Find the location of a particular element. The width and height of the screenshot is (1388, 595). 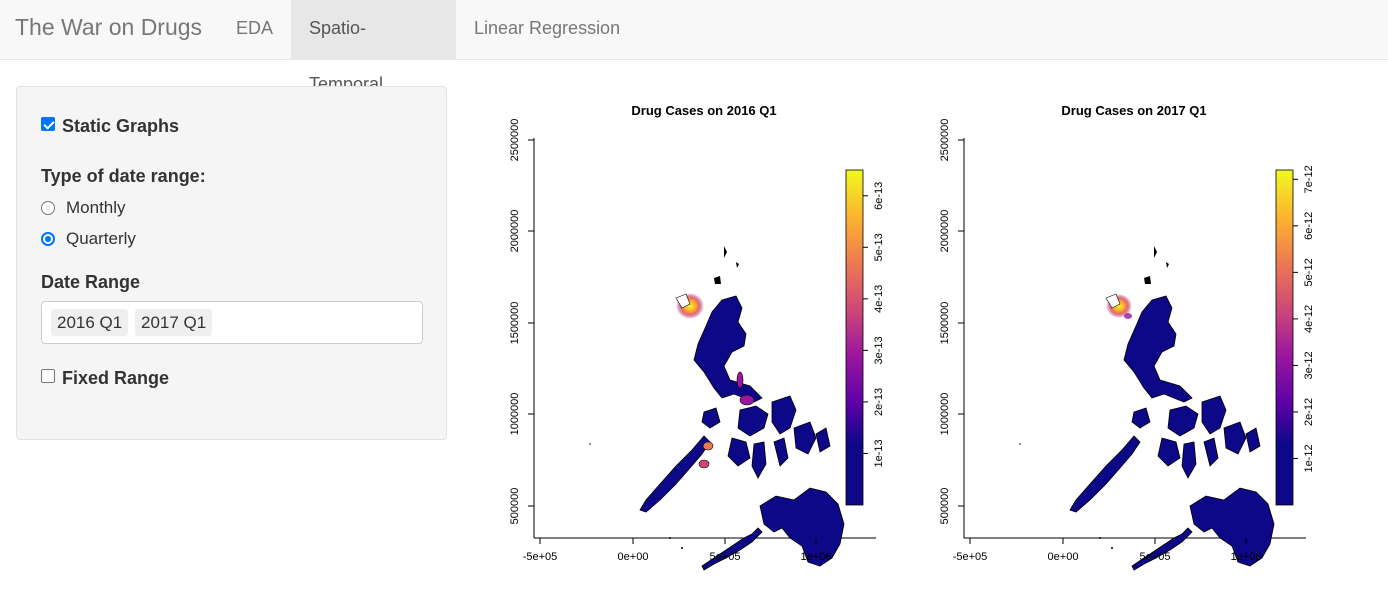

static-graphs-checkbox is located at coordinates (48, 124).